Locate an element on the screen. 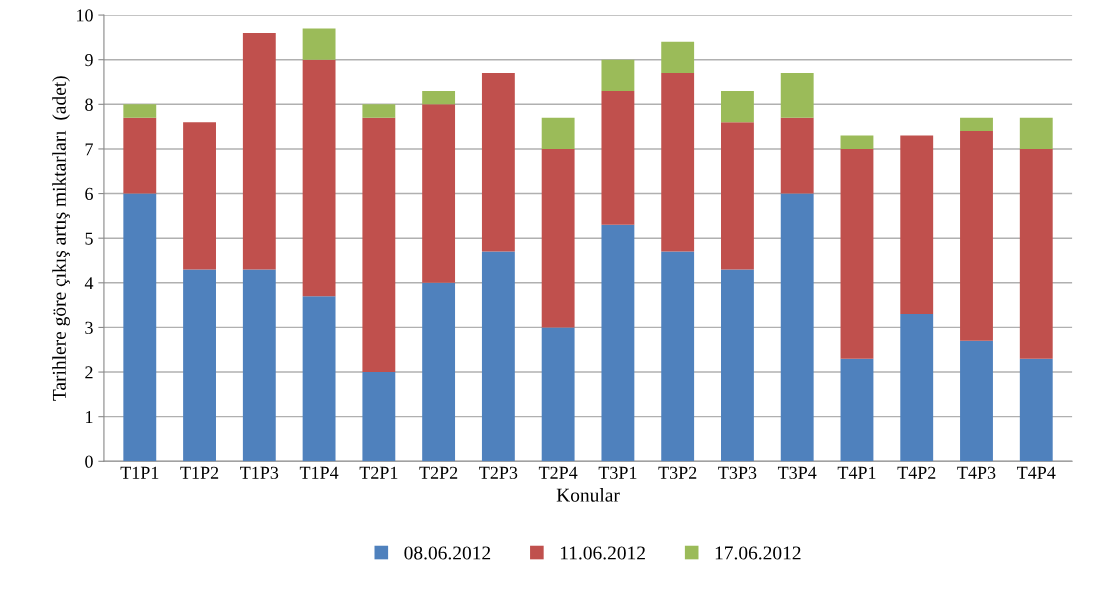 This screenshot has width=1094, height=603. x-tick-label: T2P4 is located at coordinates (558, 472).